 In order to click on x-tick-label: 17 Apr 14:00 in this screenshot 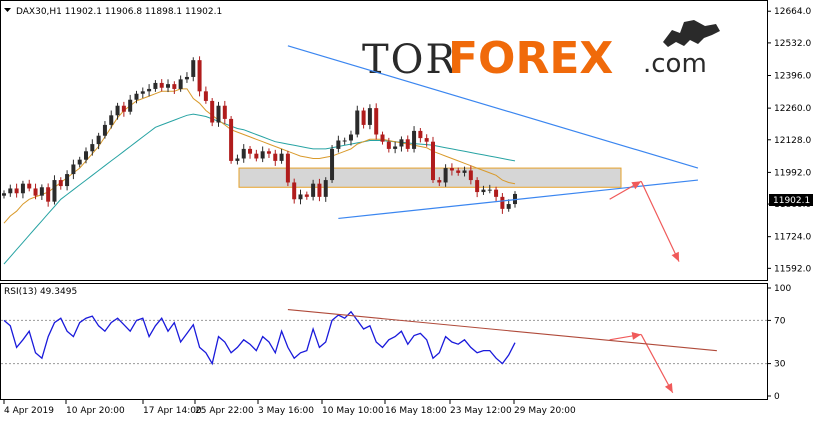, I will do `click(172, 411)`.